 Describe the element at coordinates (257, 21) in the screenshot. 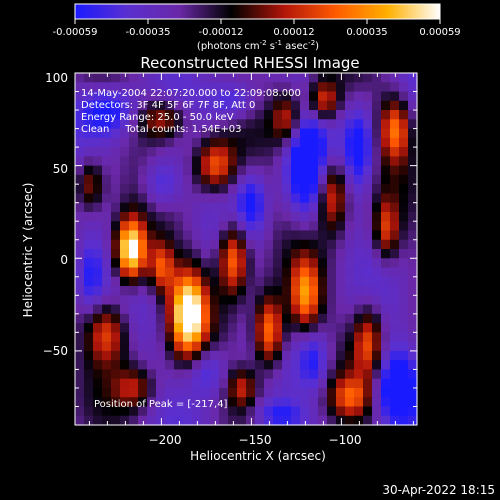

I see `colorbar-ticks` at that location.